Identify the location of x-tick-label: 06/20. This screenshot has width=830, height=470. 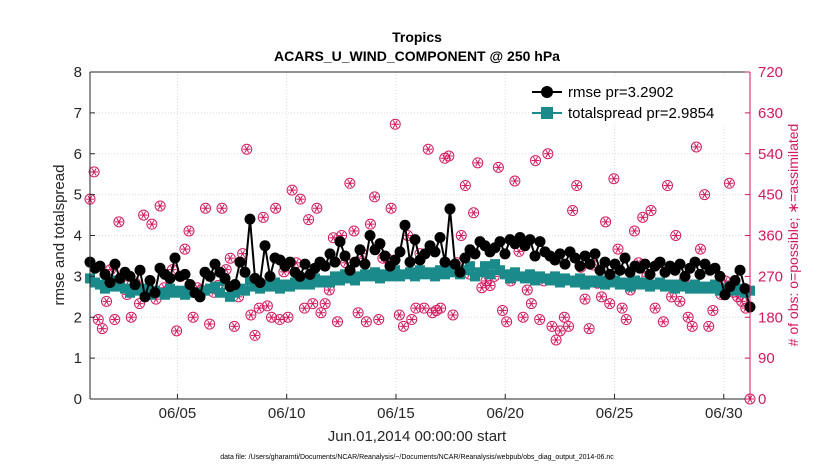
(505, 413).